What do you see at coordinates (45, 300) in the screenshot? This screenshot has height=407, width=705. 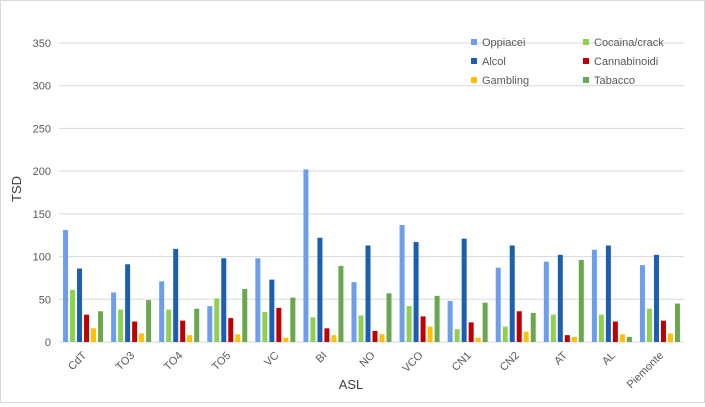 I see `y-tick-label: 50` at bounding box center [45, 300].